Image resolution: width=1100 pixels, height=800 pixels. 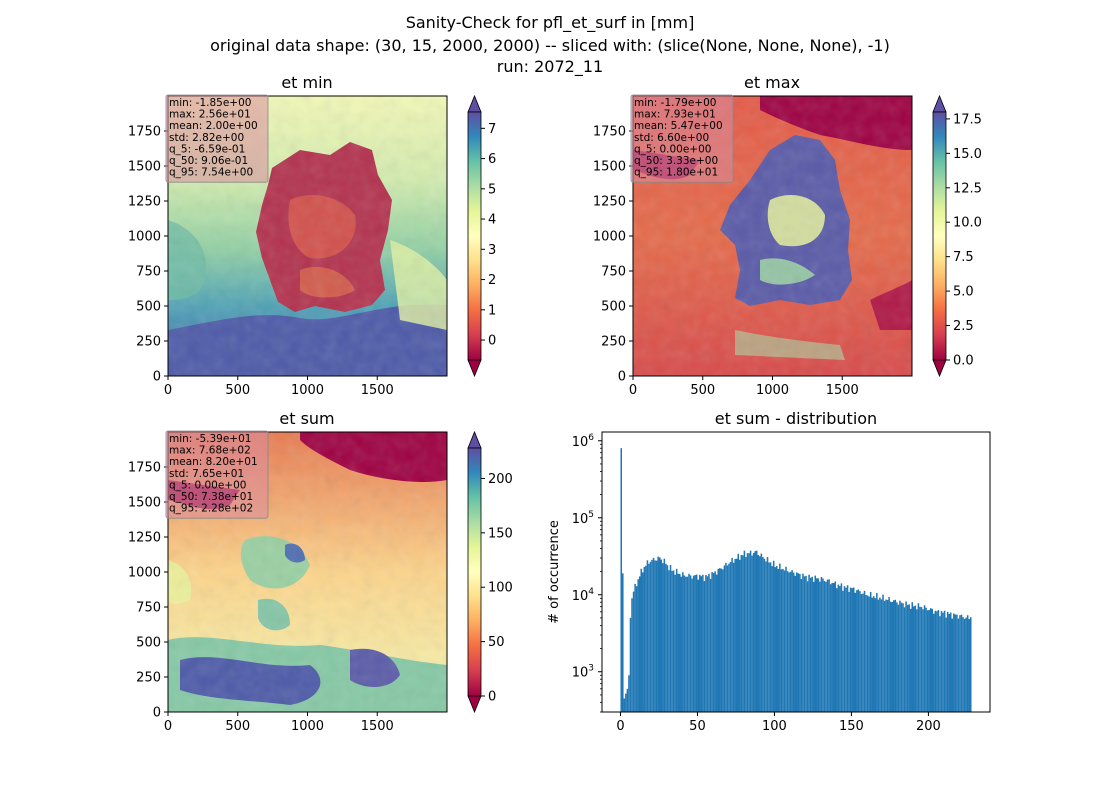 What do you see at coordinates (210, 103) in the screenshot?
I see `stats-line: min: -1.85e+00` at bounding box center [210, 103].